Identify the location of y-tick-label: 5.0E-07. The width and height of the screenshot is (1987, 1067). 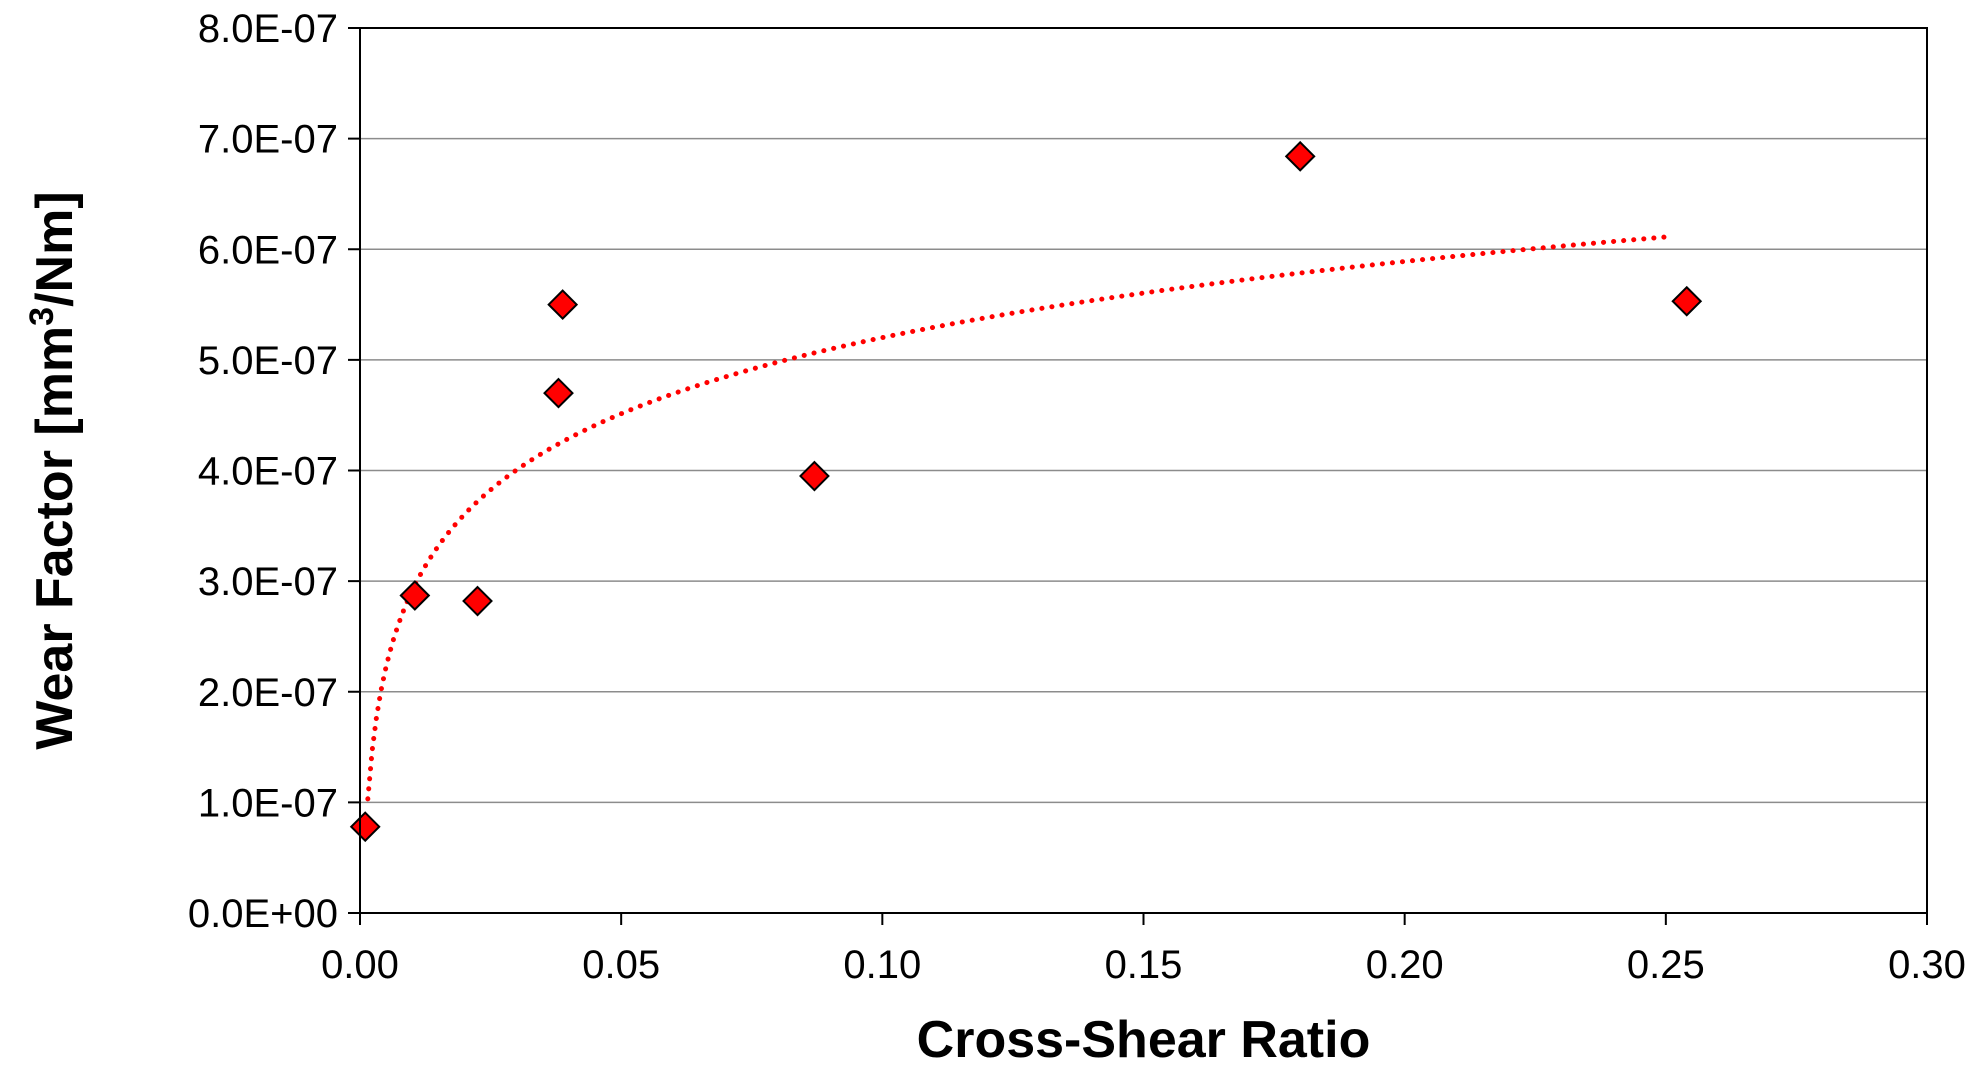
(268, 361).